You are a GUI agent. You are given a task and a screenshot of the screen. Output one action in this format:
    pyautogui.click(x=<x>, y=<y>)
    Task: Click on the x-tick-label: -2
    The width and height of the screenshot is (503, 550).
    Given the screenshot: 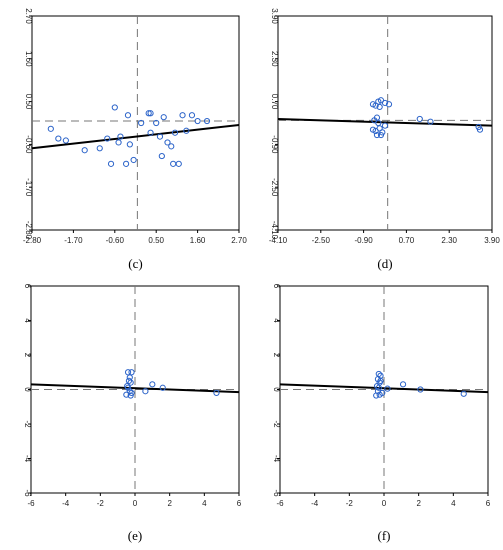 What is the action you would take?
    pyautogui.click(x=350, y=503)
    